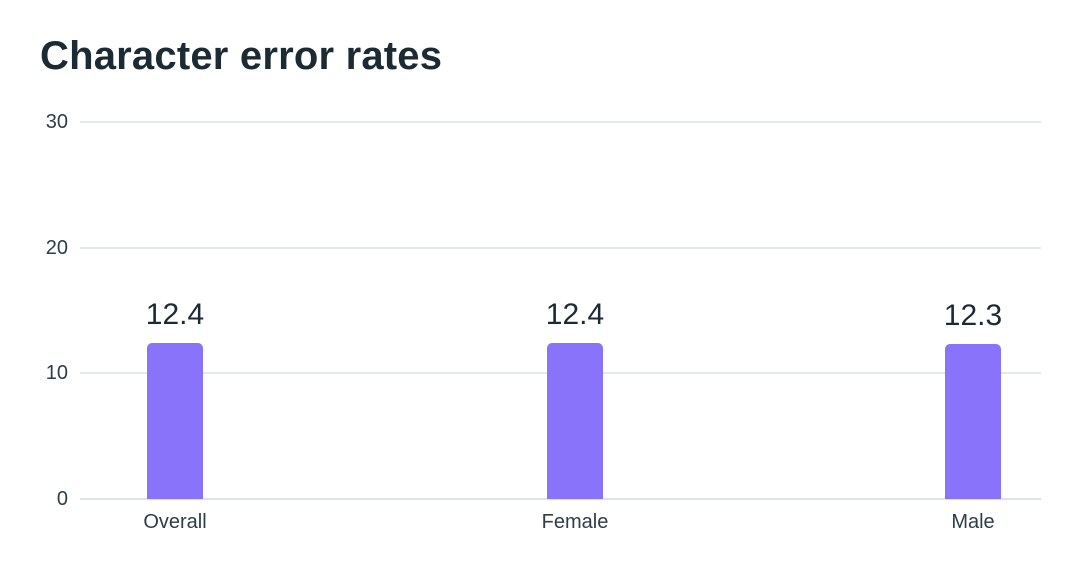 The height and width of the screenshot is (570, 1080). Describe the element at coordinates (973, 522) in the screenshot. I see `x-axis-label: Male` at that location.